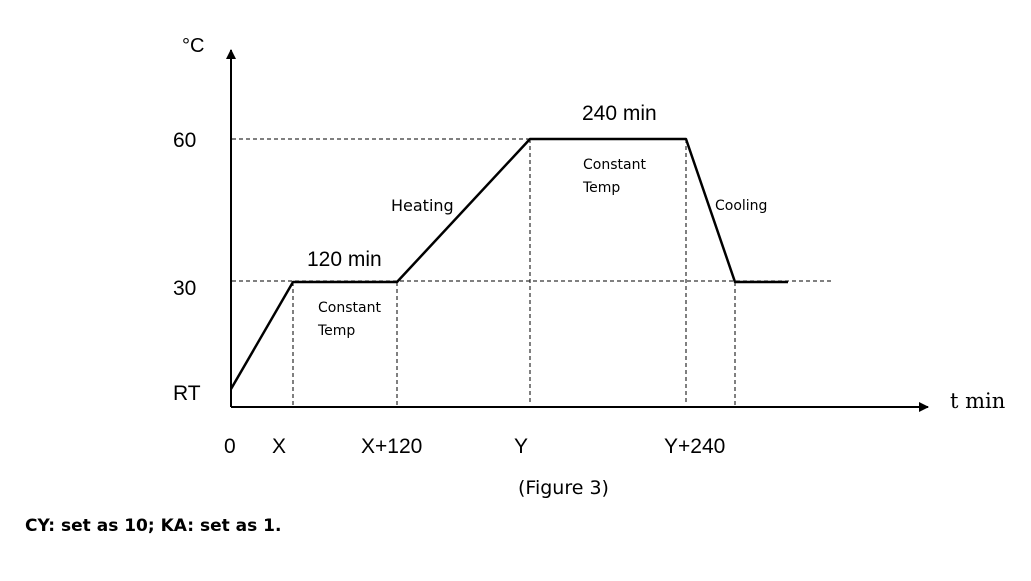 The height and width of the screenshot is (581, 1031). I want to click on heating-label: Heating, so click(422, 205).